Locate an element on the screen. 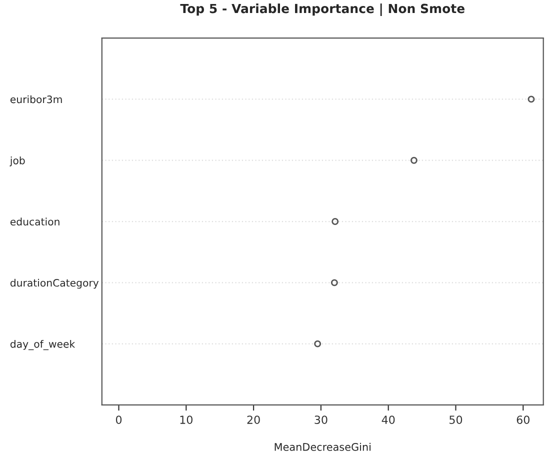  x-axis-title: MeanDecreaseGini is located at coordinates (322, 446).